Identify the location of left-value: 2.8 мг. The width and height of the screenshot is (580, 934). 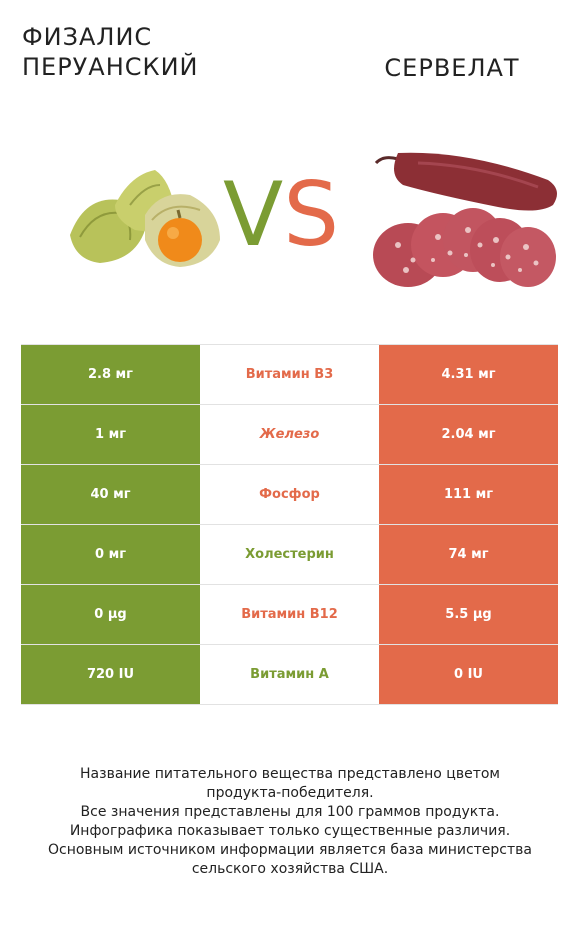
(110, 374).